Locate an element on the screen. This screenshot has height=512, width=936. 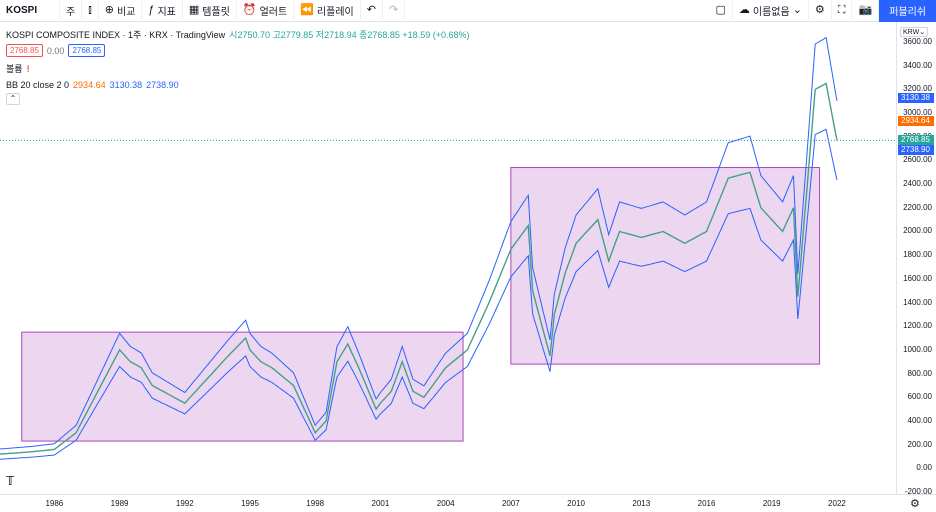
warning-icon: ! is located at coordinates (28, 68).